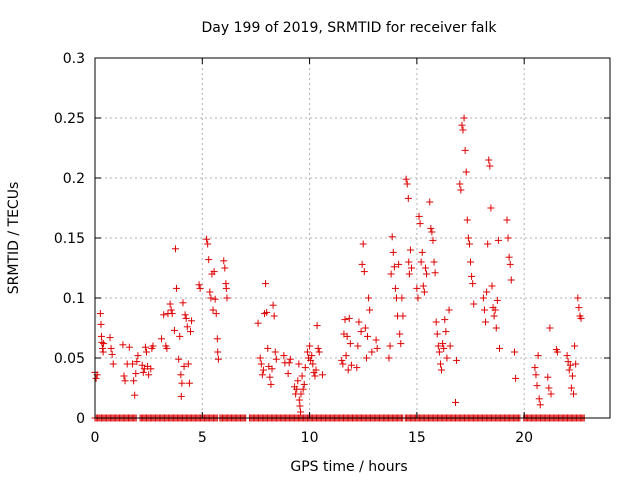  Describe the element at coordinates (69, 359) in the screenshot. I see `y-tick-label: 0.05` at that location.